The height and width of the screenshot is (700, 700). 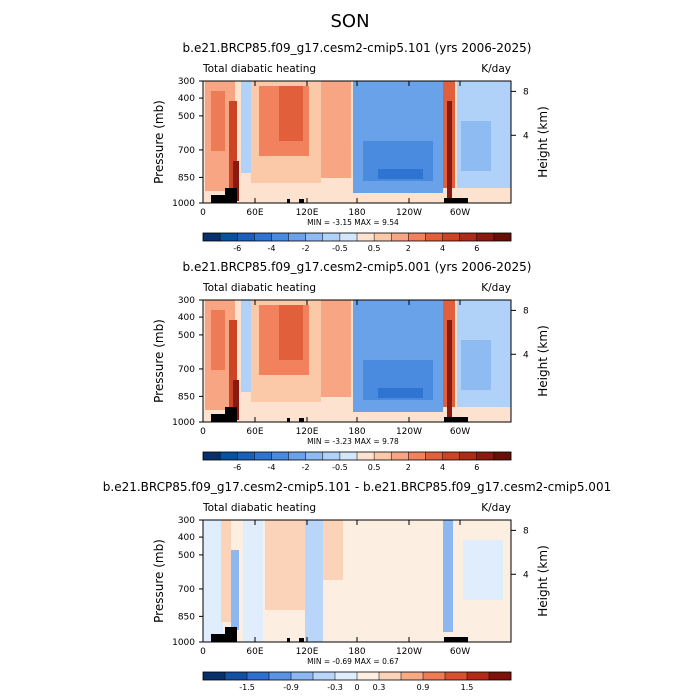 What do you see at coordinates (476, 248) in the screenshot?
I see `colorbar-label: 6` at bounding box center [476, 248].